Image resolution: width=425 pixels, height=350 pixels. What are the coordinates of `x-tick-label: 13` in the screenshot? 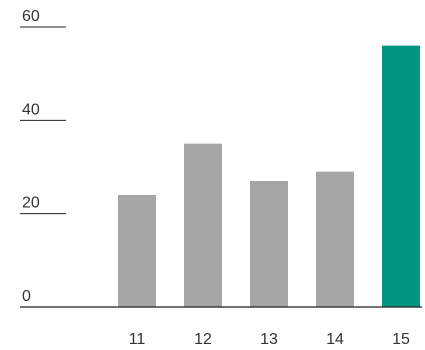 It's located at (269, 339).